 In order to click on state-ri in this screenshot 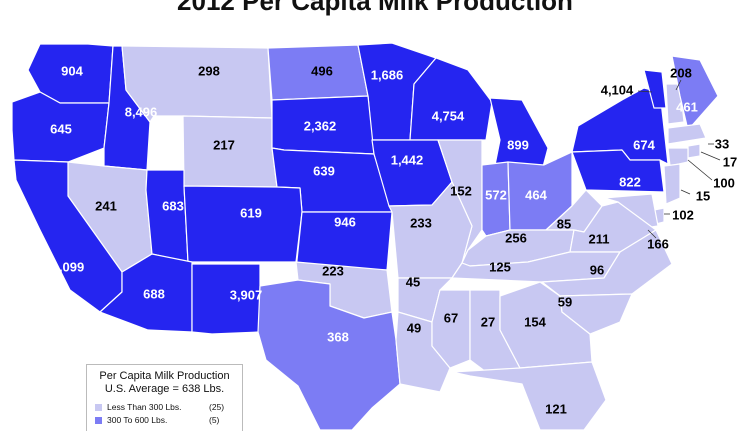, I will do `click(694, 151)`.